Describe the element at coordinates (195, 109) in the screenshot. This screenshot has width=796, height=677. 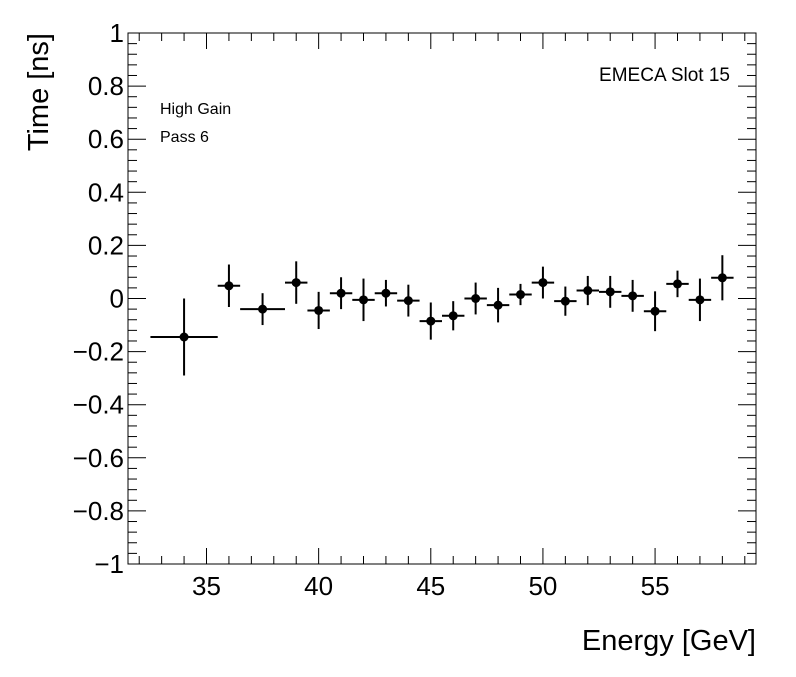
I see `annotation-line1: High Gain` at that location.